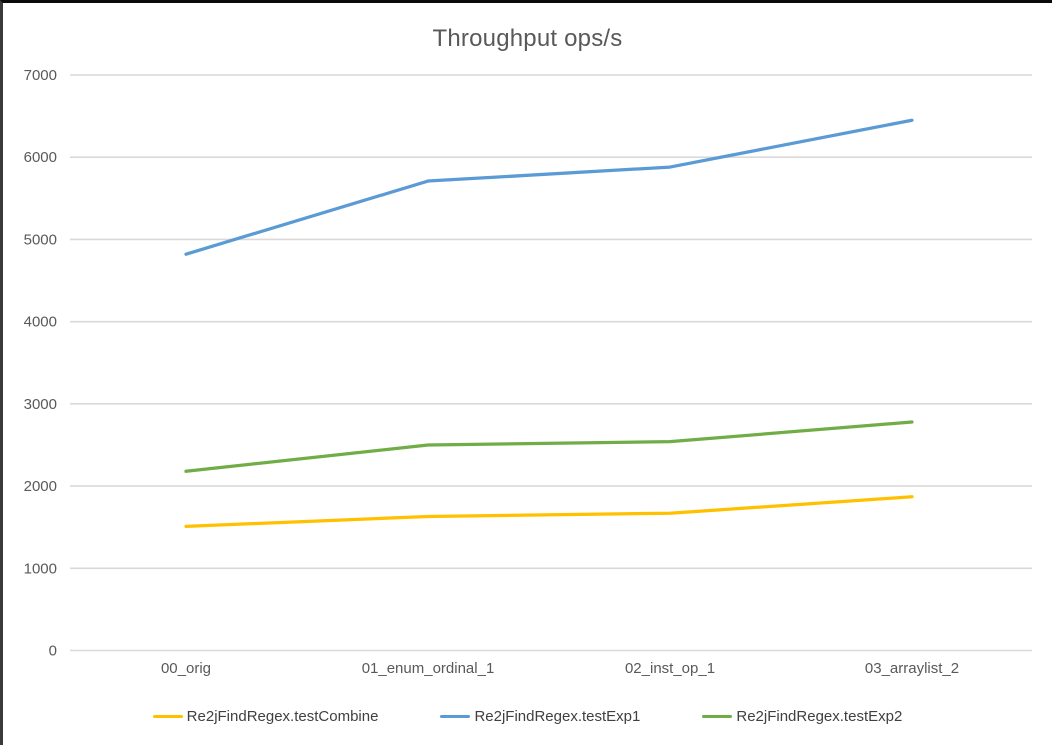 This screenshot has width=1052, height=745. I want to click on series-line-Re2jFindRegex.testExp1, so click(549, 187).